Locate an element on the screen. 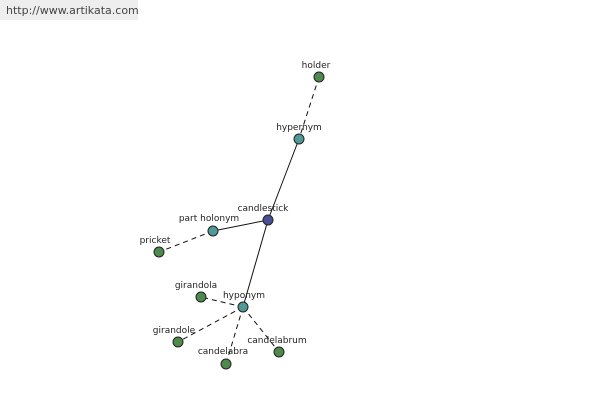 Image resolution: width=600 pixels, height=400 pixels. node-label: hyponym is located at coordinates (244, 296).